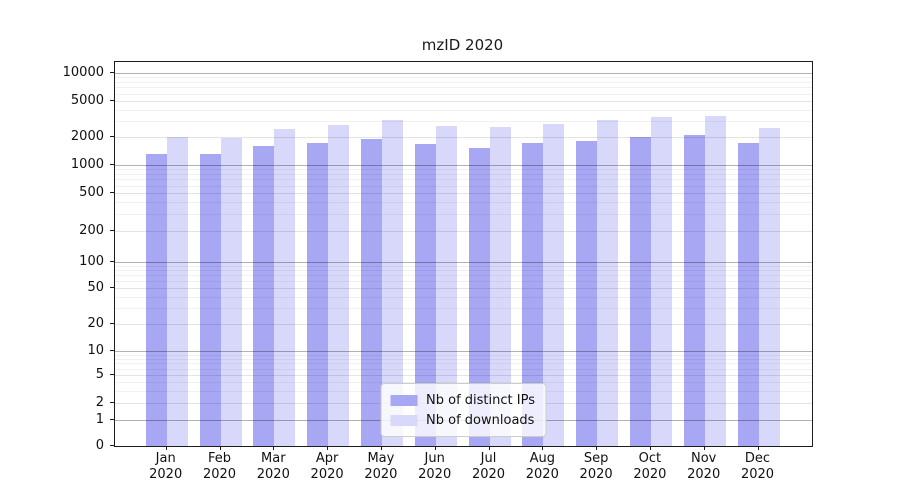 This screenshot has width=900, height=500. What do you see at coordinates (446, 285) in the screenshot?
I see `bar-downloads-jun` at bounding box center [446, 285].